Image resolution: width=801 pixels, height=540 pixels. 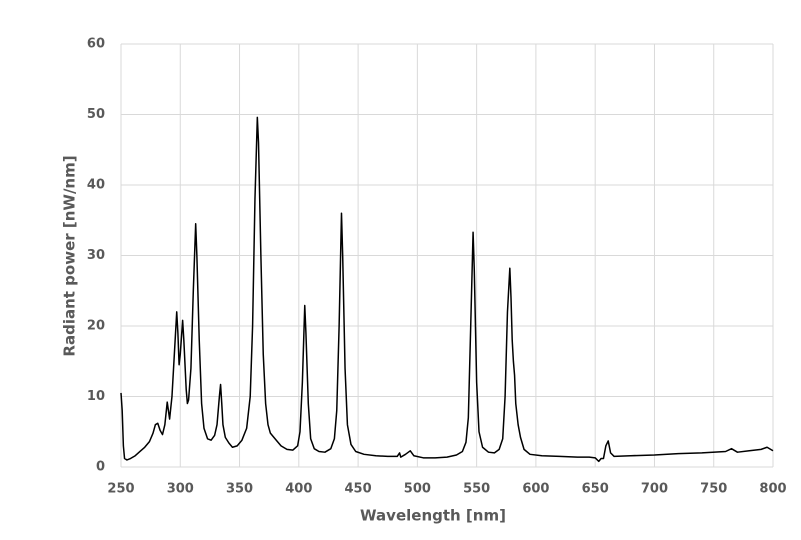 What do you see at coordinates (433, 516) in the screenshot?
I see `x-axis-label: Wavelength [nm]` at bounding box center [433, 516].